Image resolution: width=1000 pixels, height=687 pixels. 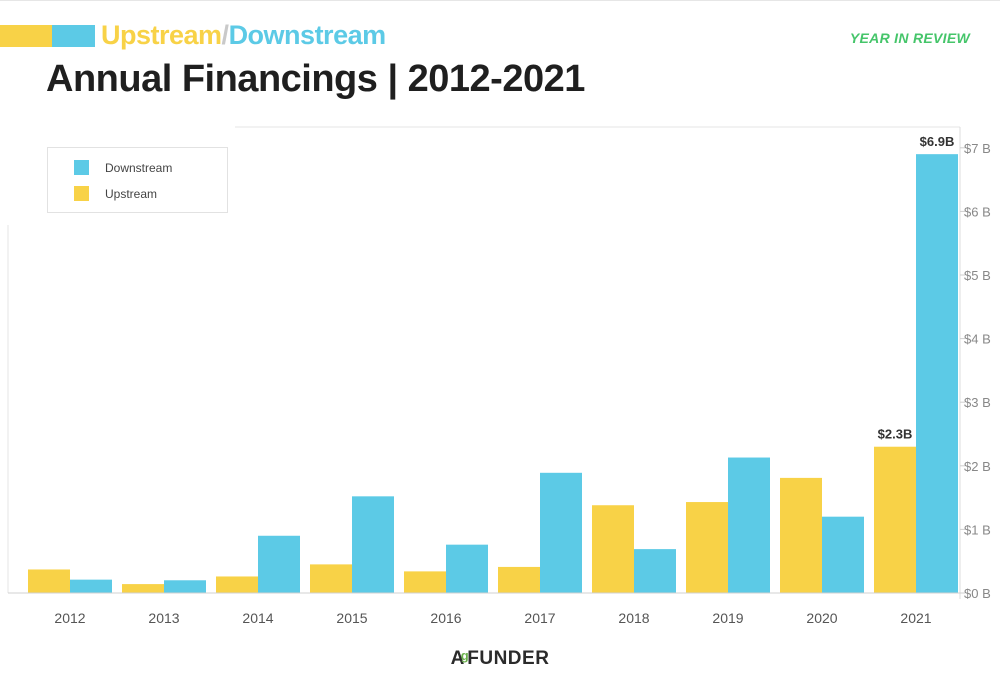 What do you see at coordinates (633, 618) in the screenshot?
I see `x-tick-label: 2018` at bounding box center [633, 618].